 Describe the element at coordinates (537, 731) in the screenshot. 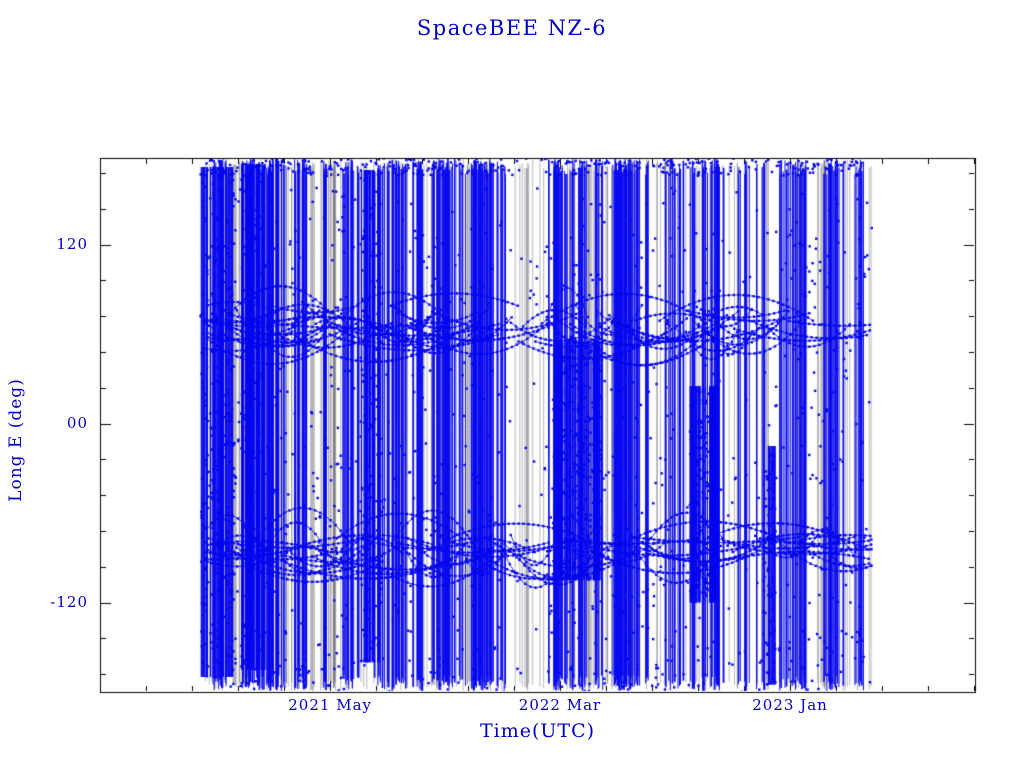

I see `x-axis-title: Time(UTC)` at that location.